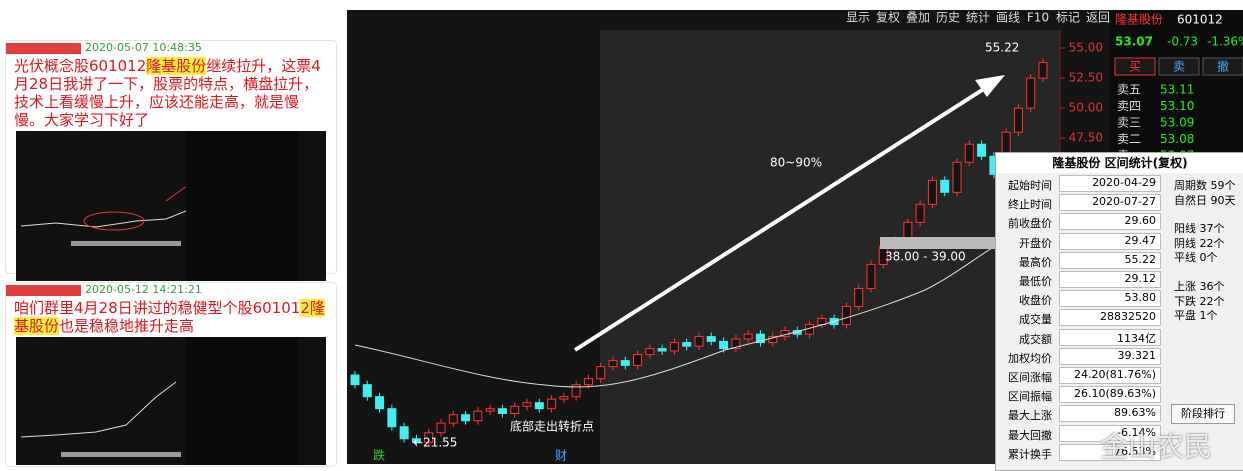 This screenshot has width=1243, height=471. I want to click on toolbar-button: 显示, so click(858, 18).